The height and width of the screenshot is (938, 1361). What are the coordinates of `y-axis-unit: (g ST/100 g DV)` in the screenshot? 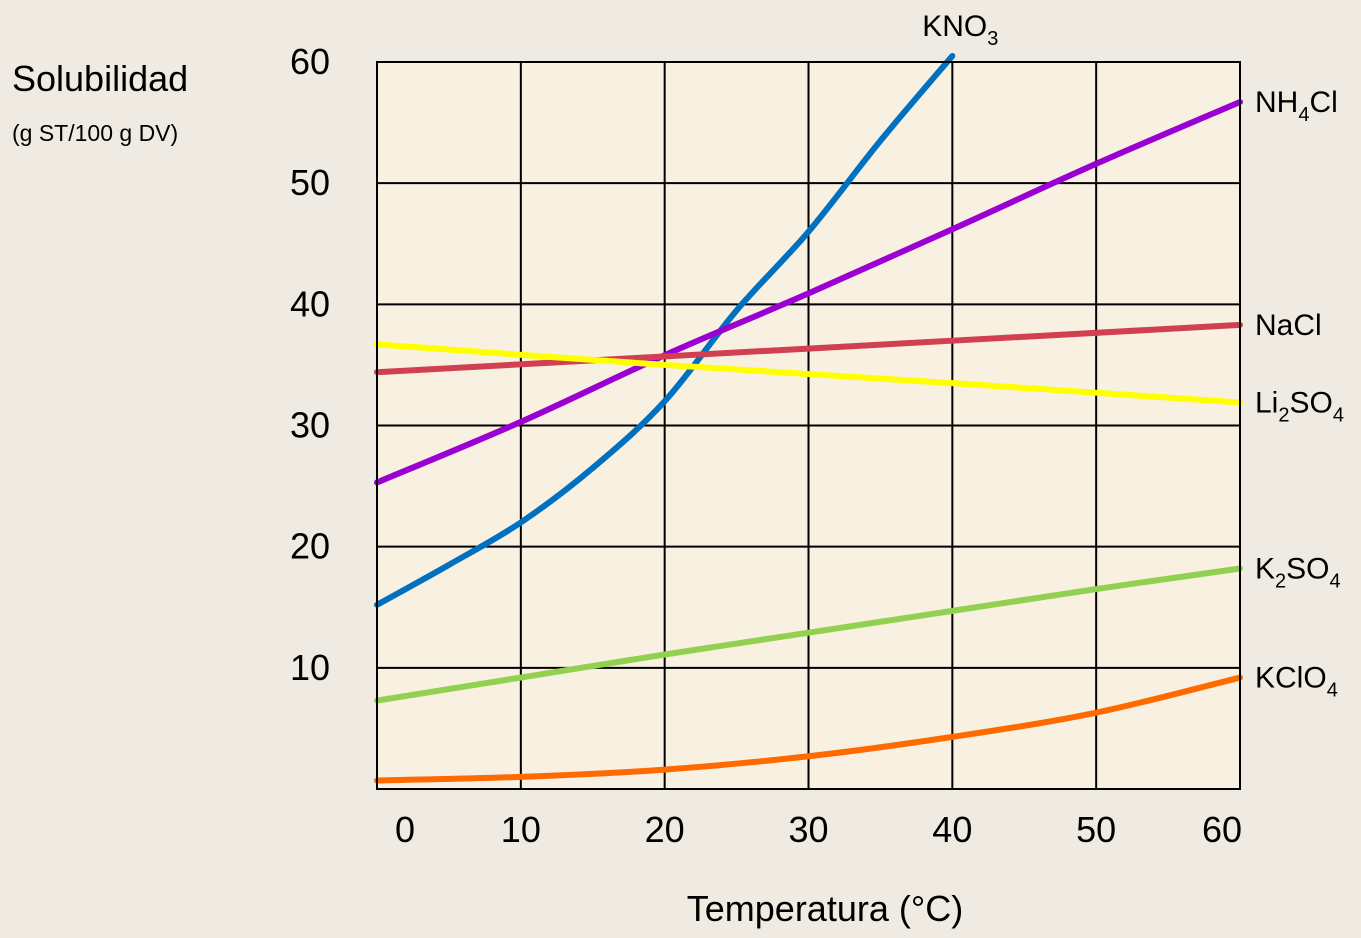 It's located at (95, 133).